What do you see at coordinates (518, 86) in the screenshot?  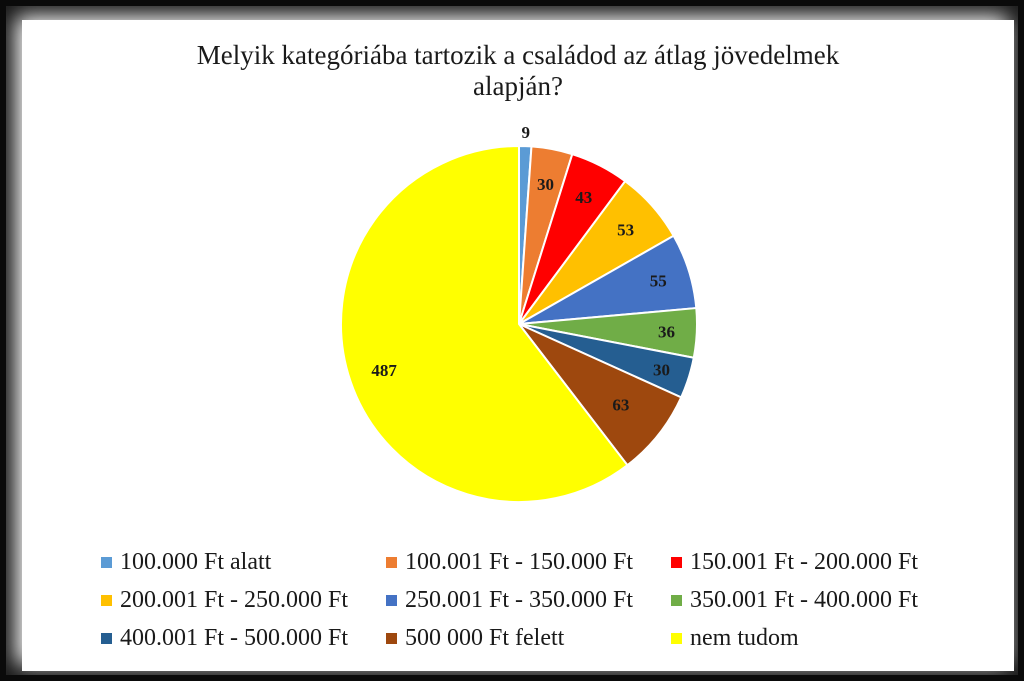 I see `chart-title-line-2: alapján?` at bounding box center [518, 86].